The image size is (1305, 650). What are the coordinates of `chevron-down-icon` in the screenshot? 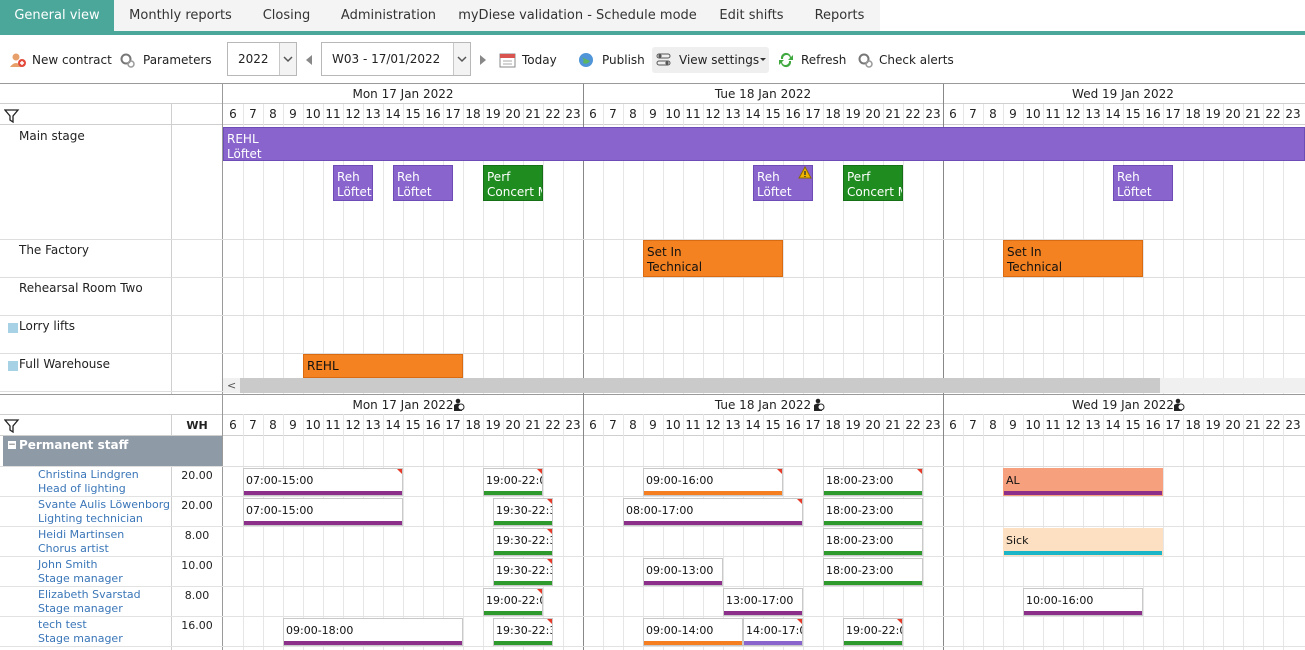 It's located at (288, 59).